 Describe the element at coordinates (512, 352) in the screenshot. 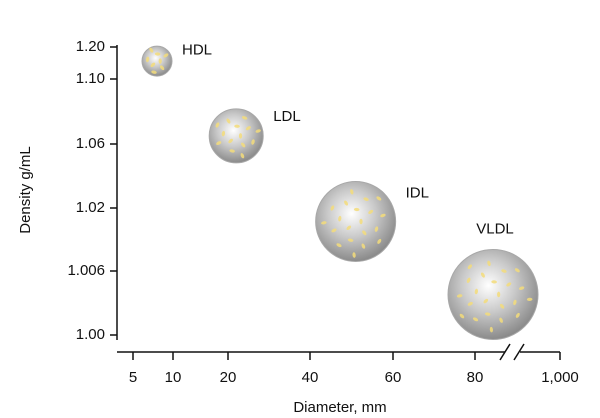

I see `axis-break` at that location.